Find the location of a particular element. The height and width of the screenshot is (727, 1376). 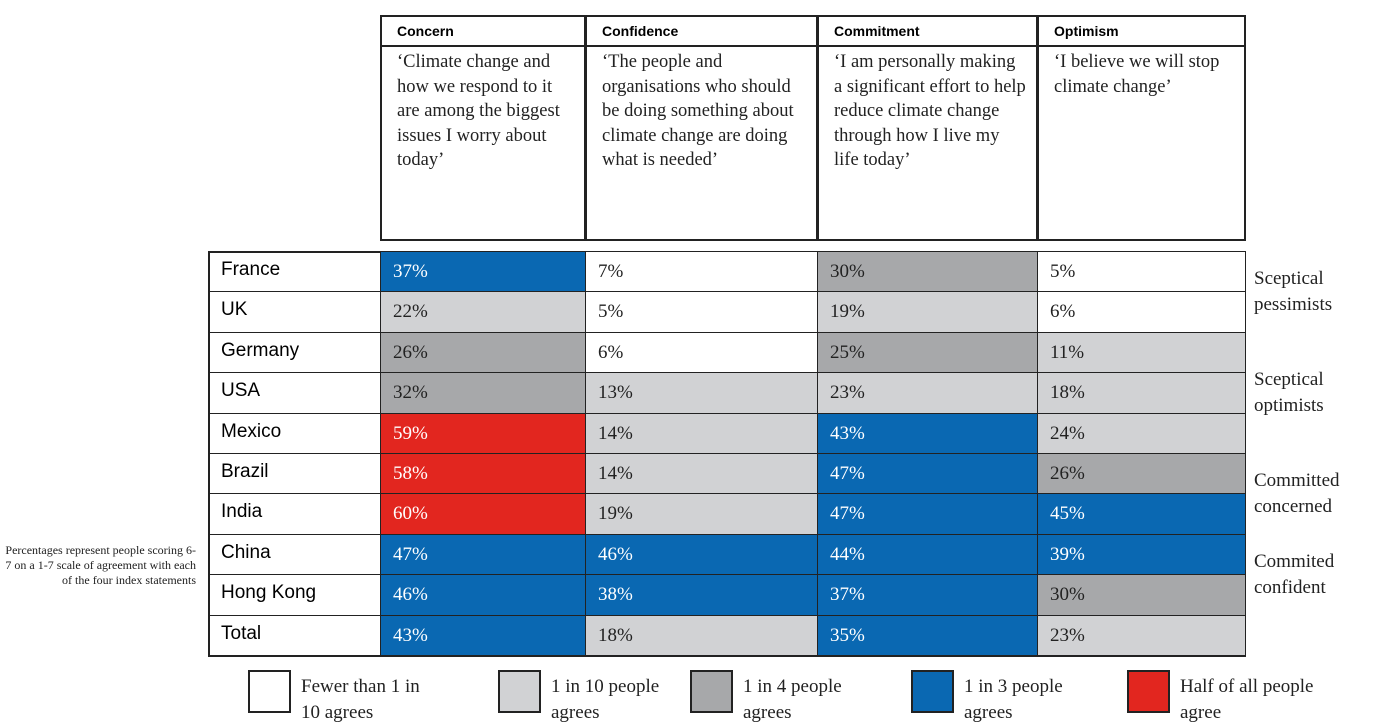

group-label: Sceptical pessimists is located at coordinates (1293, 292).